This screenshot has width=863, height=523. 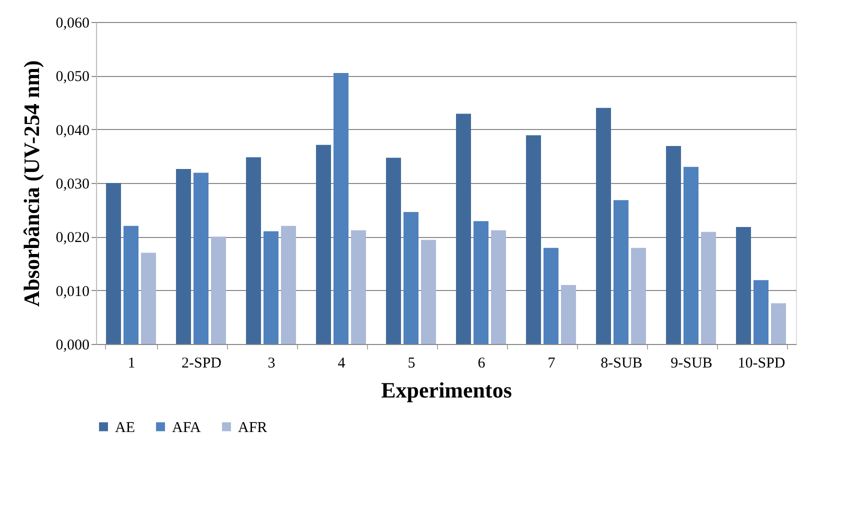 What do you see at coordinates (272, 364) in the screenshot?
I see `x-tick-label: 3` at bounding box center [272, 364].